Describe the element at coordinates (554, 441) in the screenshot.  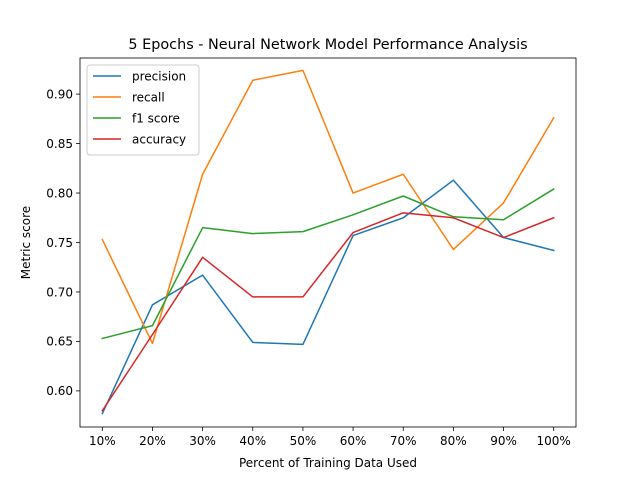
I see `x-tick-label: 100%` at that location.